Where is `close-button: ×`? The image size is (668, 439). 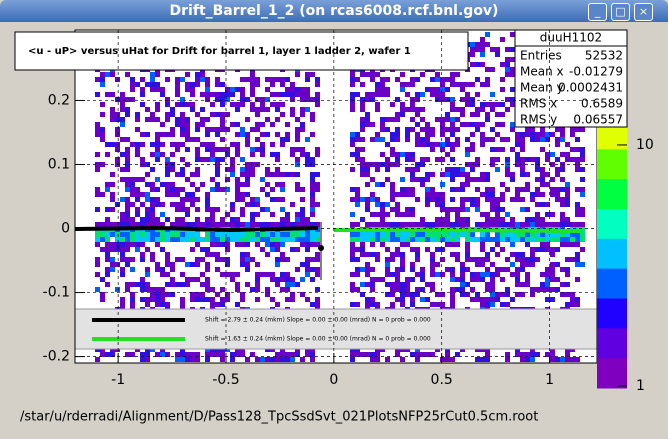 close-button: × is located at coordinates (643, 12).